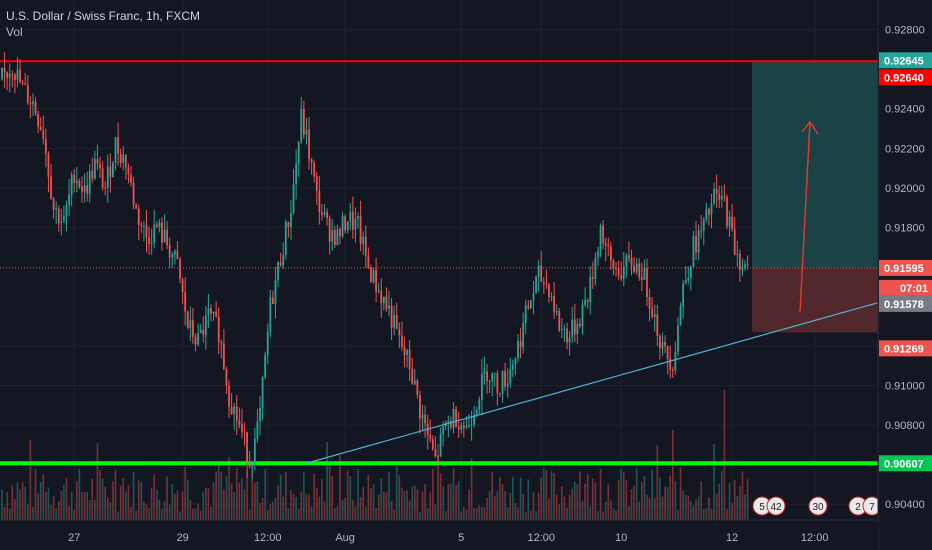 The width and height of the screenshot is (932, 550). I want to click on target-zone, so click(815, 164).